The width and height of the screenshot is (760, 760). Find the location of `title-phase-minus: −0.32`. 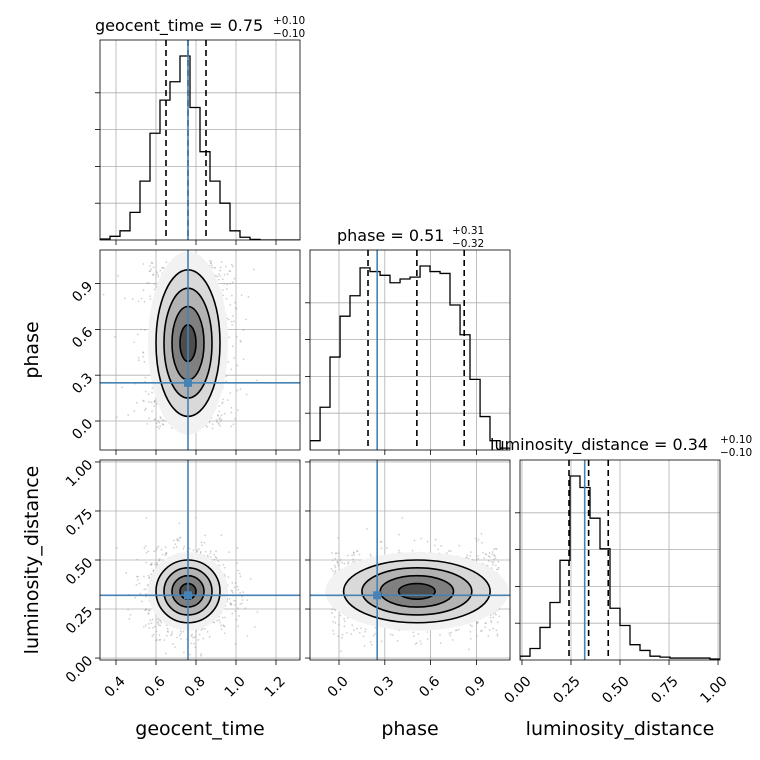

title-phase-minus: −0.32 is located at coordinates (468, 244).